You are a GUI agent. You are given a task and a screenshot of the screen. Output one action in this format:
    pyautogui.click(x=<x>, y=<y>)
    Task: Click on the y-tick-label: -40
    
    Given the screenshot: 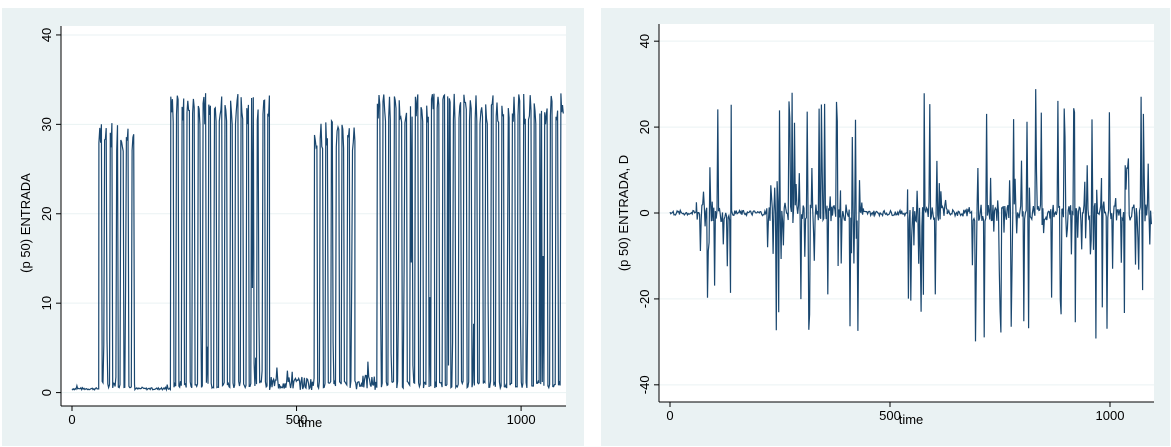 What is the action you would take?
    pyautogui.click(x=644, y=384)
    